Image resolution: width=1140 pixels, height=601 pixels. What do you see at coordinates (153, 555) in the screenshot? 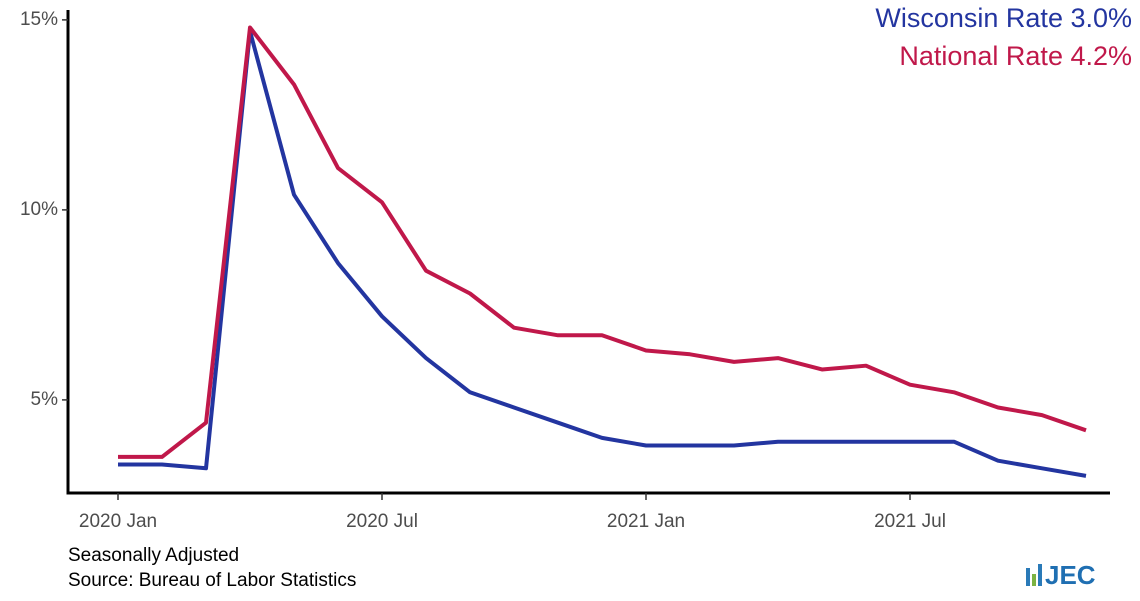
I see `footnote: Seasonally Adjusted` at bounding box center [153, 555].